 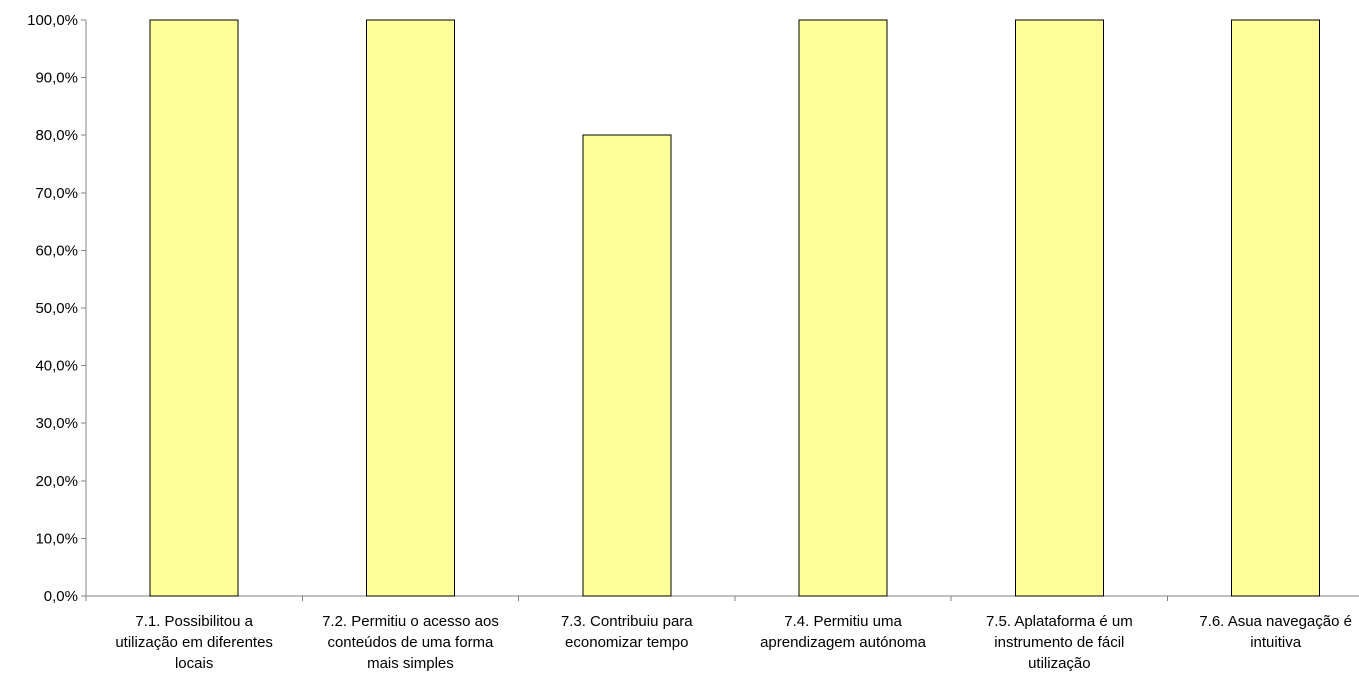 What do you see at coordinates (194, 621) in the screenshot?
I see `x-tick-label: 7.1. Possibilitou a` at bounding box center [194, 621].